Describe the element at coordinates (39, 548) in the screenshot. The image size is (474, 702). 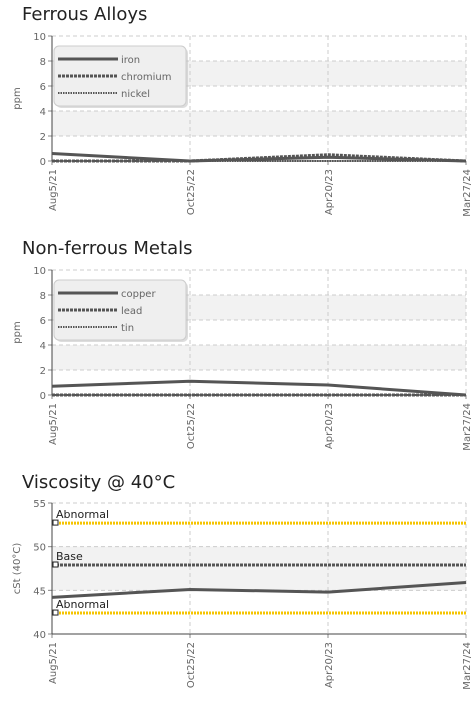
I see `y-tick-label: 50` at that location.